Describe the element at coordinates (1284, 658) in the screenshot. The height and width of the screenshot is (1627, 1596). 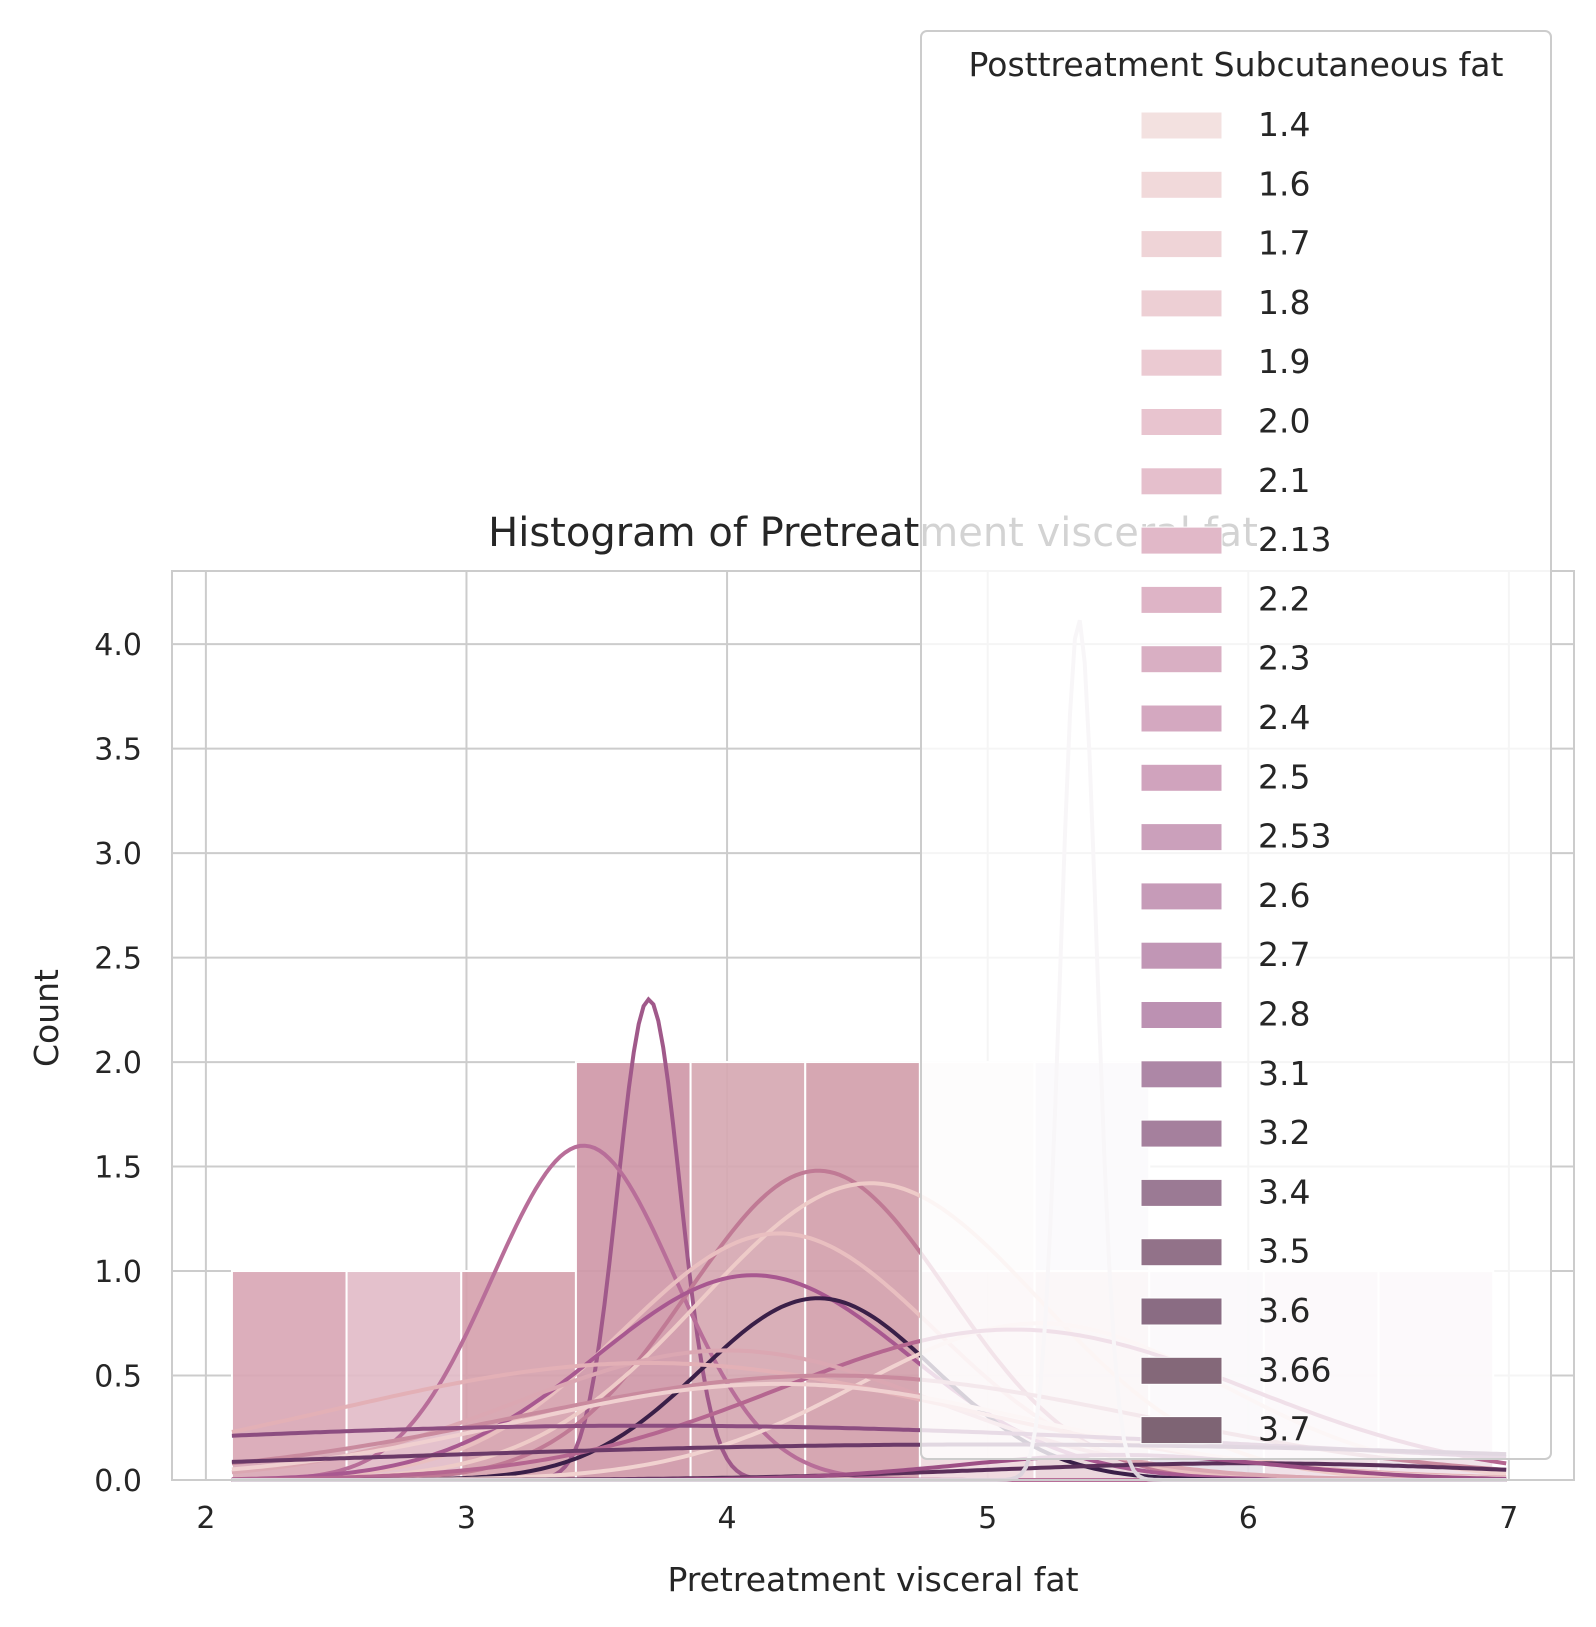
I see `legend-label: 2.3` at that location.